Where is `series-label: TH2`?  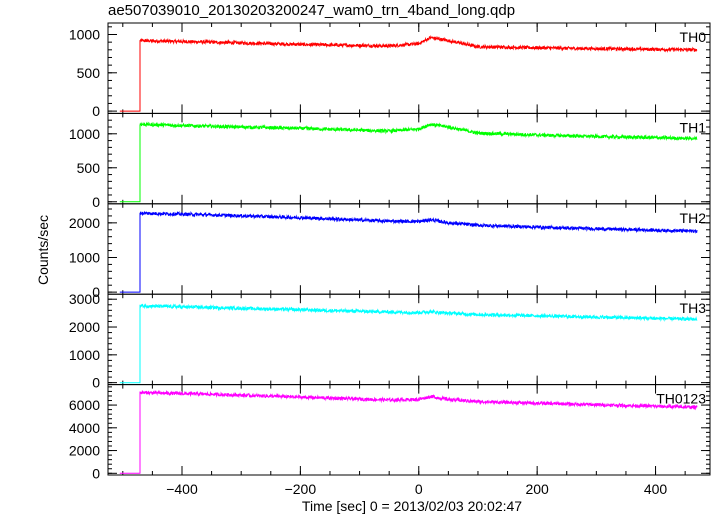
series-label: TH2 is located at coordinates (693, 218).